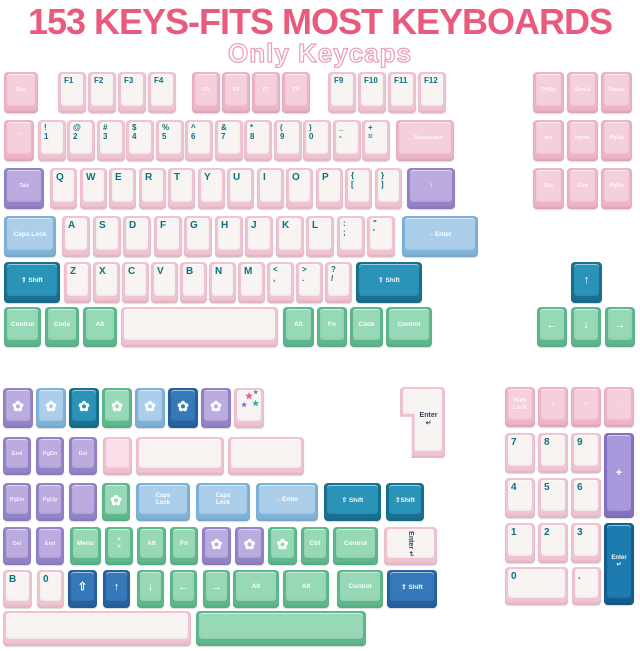  Describe the element at coordinates (190, 271) in the screenshot. I see `key-legend: B` at that location.